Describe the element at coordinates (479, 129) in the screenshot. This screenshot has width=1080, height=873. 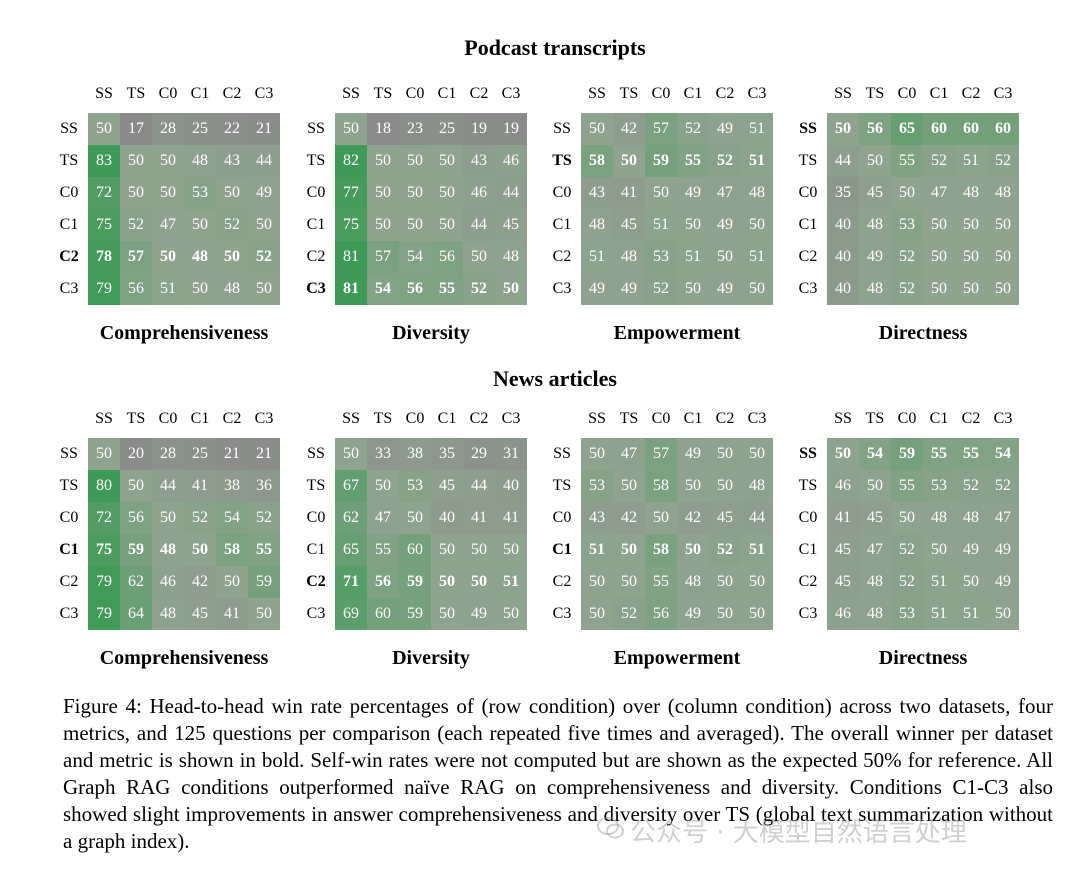
I see `heatmap-cell: 19` at that location.